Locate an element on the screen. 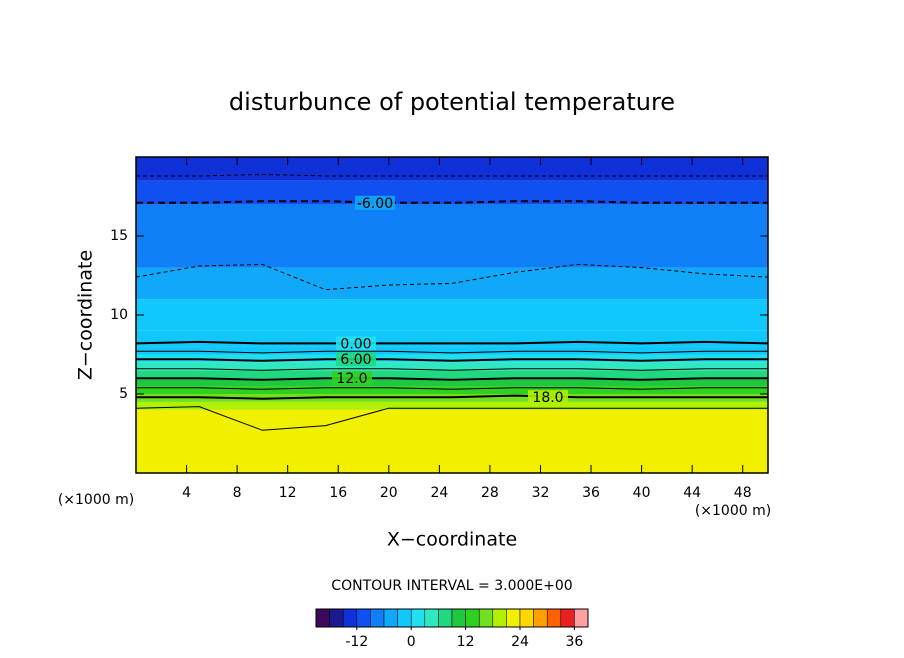 Image resolution: width=904 pixels, height=658 pixels. contour-interval: CONTOUR INTERVAL = 3.000E+00 is located at coordinates (451, 586).